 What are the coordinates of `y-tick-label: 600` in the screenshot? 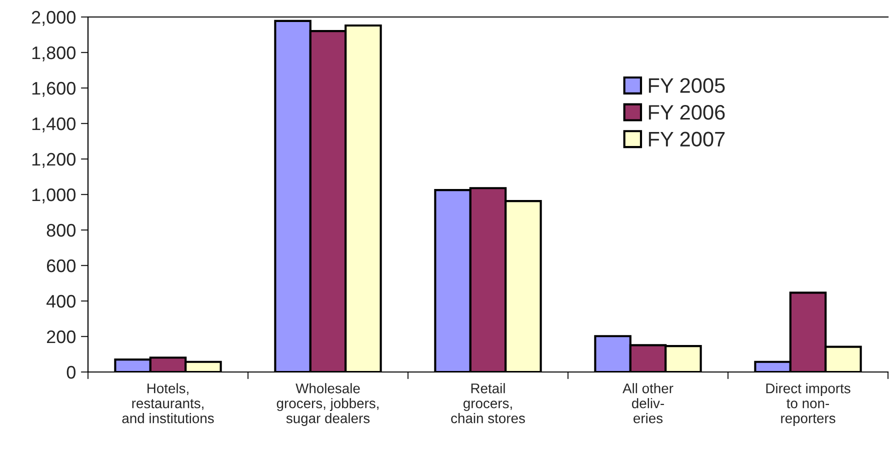 It's located at (61, 265).